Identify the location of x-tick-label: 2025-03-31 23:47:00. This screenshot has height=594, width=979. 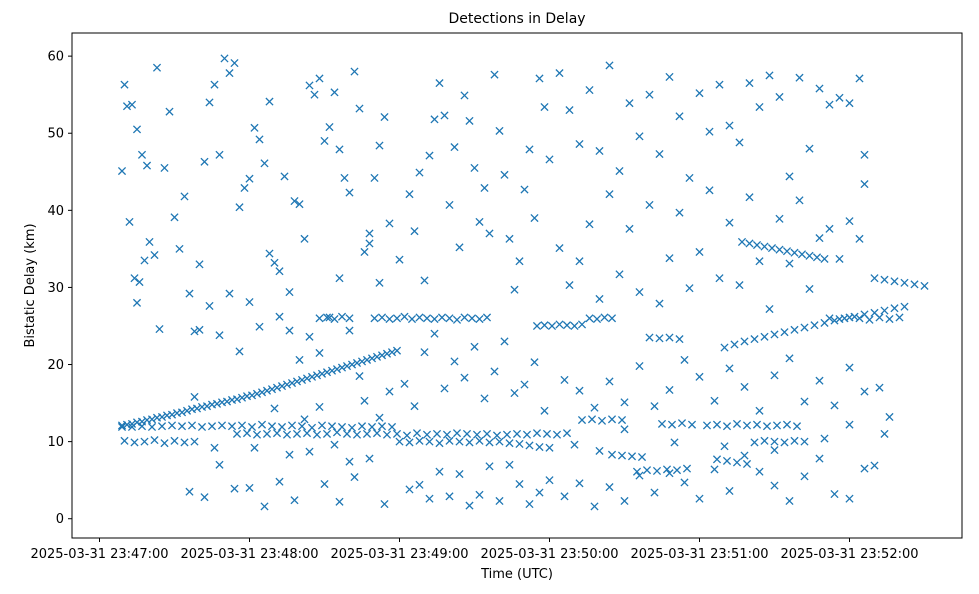
(99, 554).